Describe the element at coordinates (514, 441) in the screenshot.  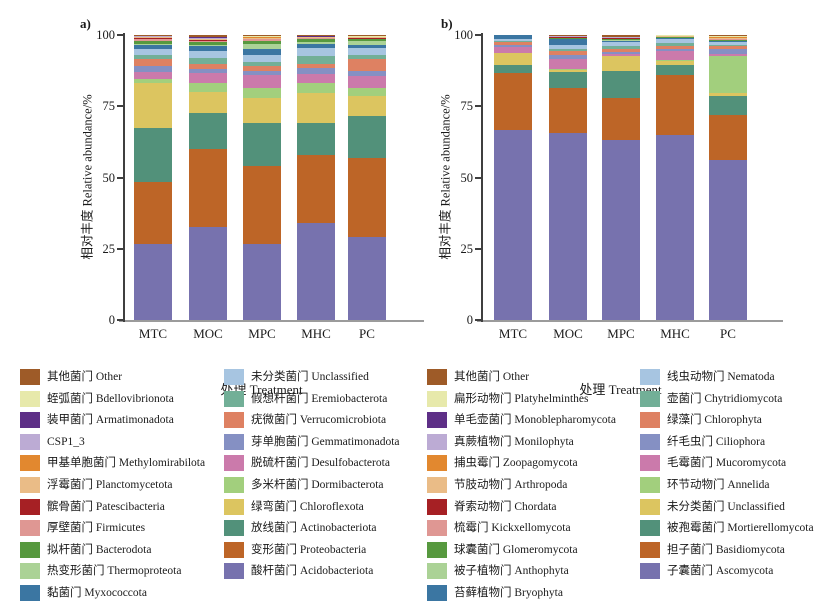
I see `legend-label: 真蕨植物门 Monilophyta` at that location.